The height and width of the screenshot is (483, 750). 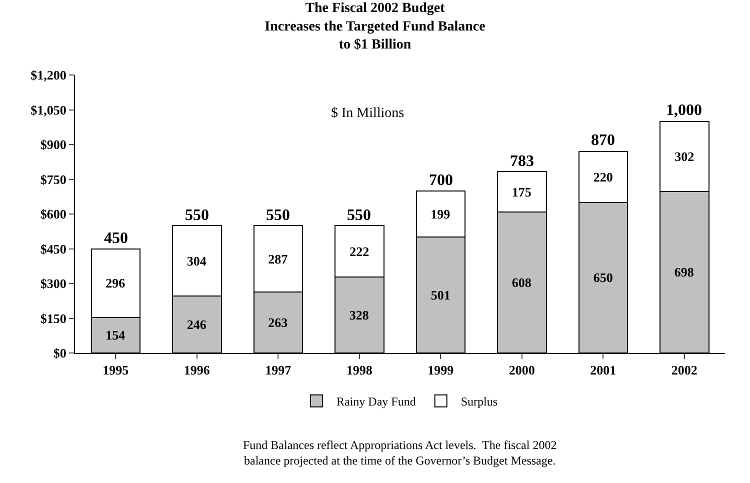 What do you see at coordinates (116, 335) in the screenshot?
I see `data-label: 154` at bounding box center [116, 335].